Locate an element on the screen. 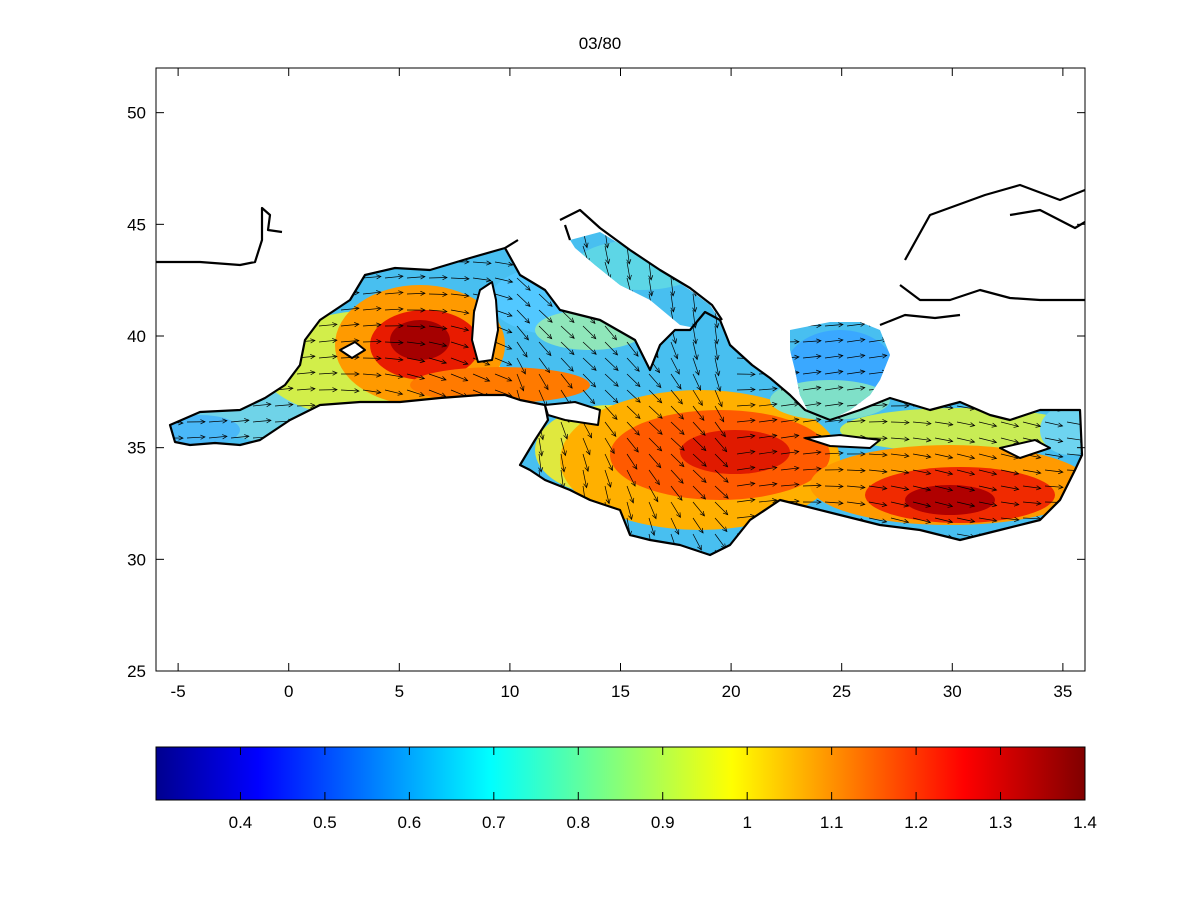  colorbar-tick-label: 0.9 is located at coordinates (663, 822).